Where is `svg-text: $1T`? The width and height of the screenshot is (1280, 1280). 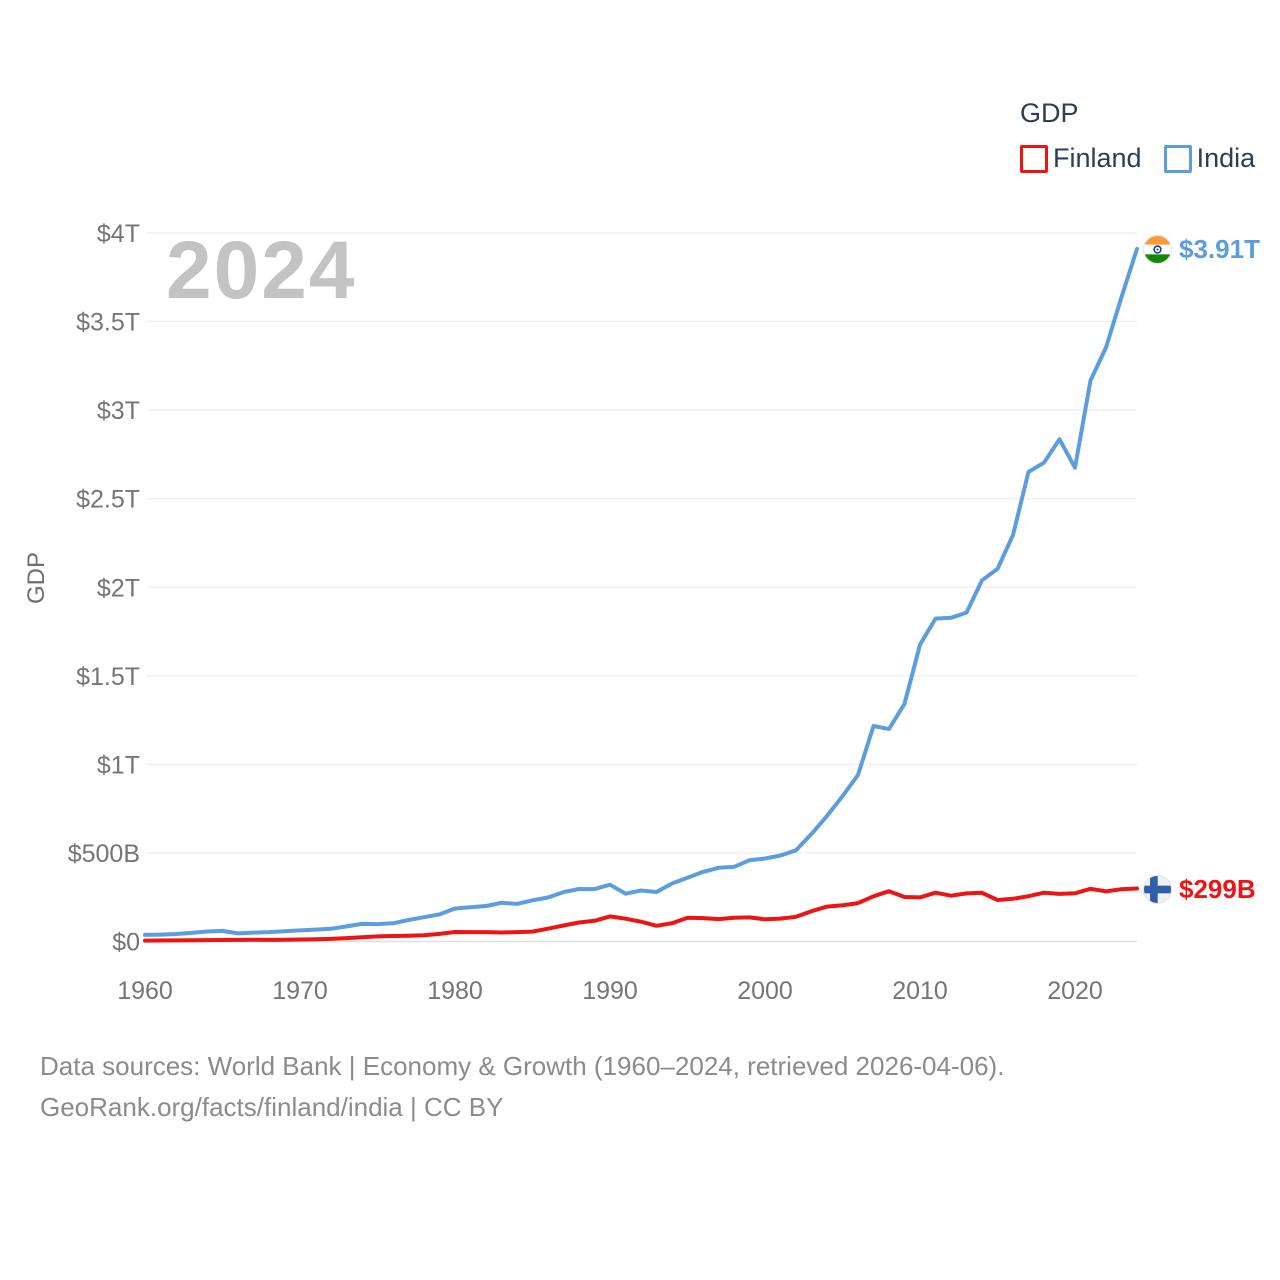
svg-text: $1T is located at coordinates (118, 765).